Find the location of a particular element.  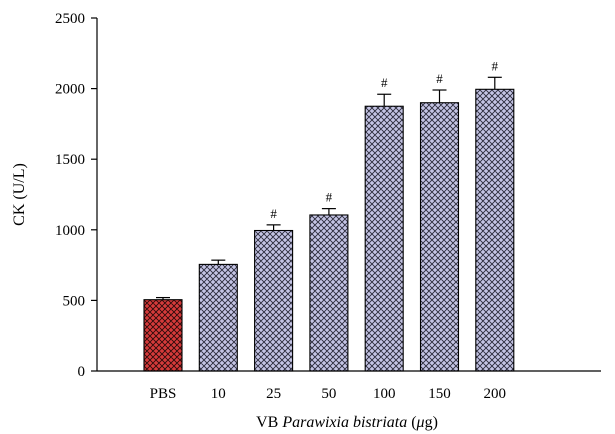

x-tick-label: 150 is located at coordinates (439, 394).